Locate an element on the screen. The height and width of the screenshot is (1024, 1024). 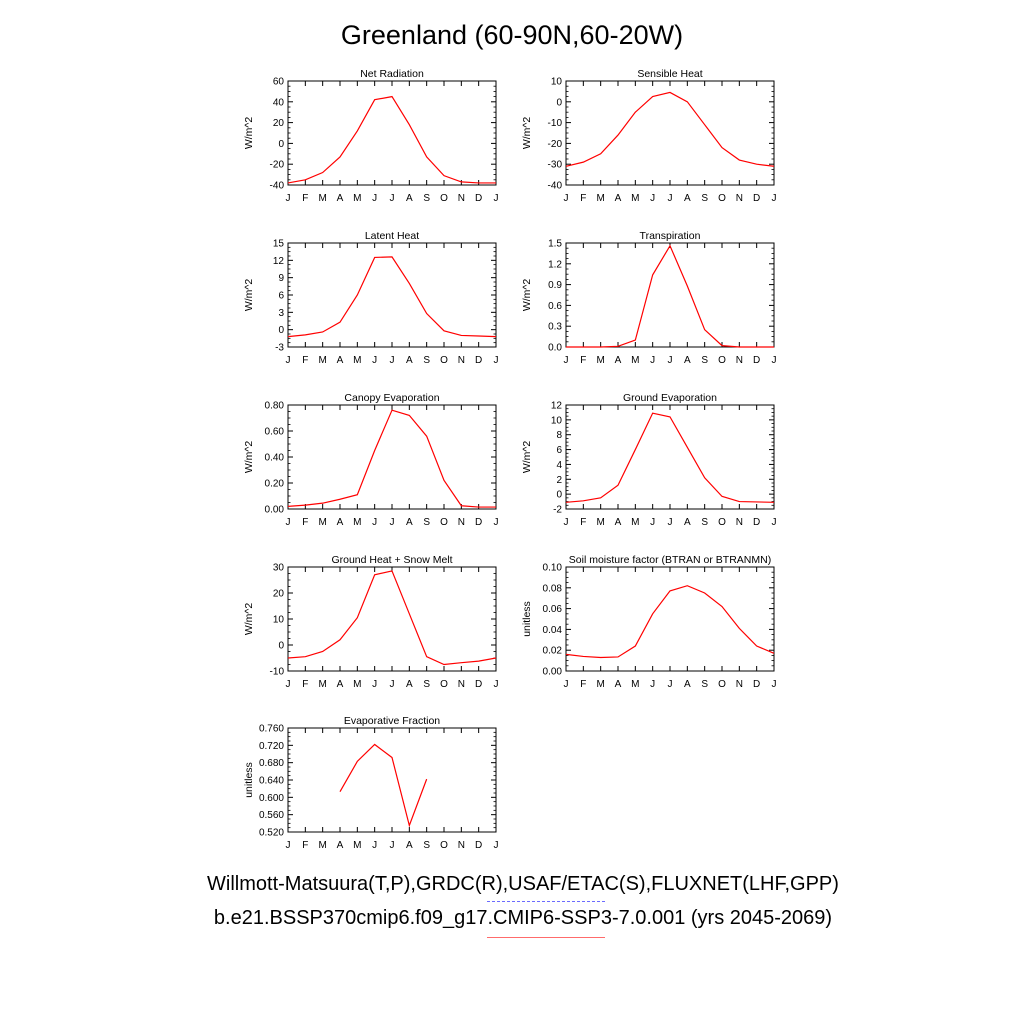
y-tick-label: -20 is located at coordinates (555, 144).